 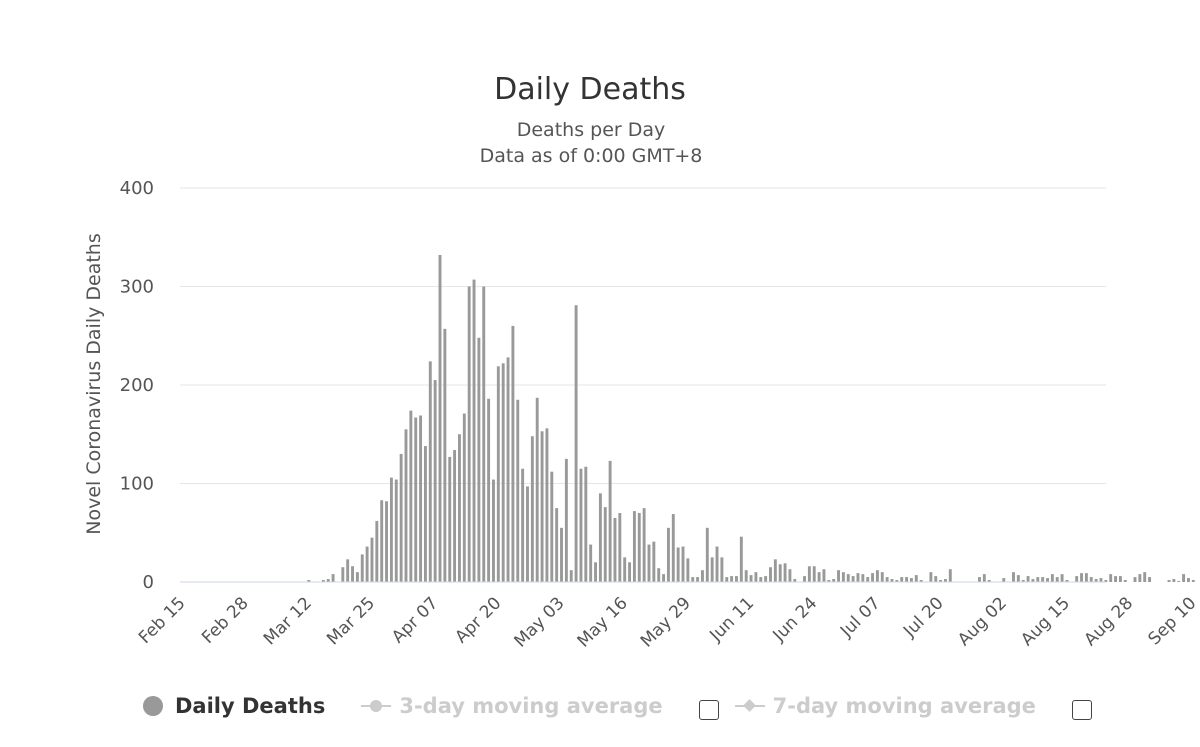 What do you see at coordinates (148, 582) in the screenshot?
I see `y-tick-label: 0` at bounding box center [148, 582].